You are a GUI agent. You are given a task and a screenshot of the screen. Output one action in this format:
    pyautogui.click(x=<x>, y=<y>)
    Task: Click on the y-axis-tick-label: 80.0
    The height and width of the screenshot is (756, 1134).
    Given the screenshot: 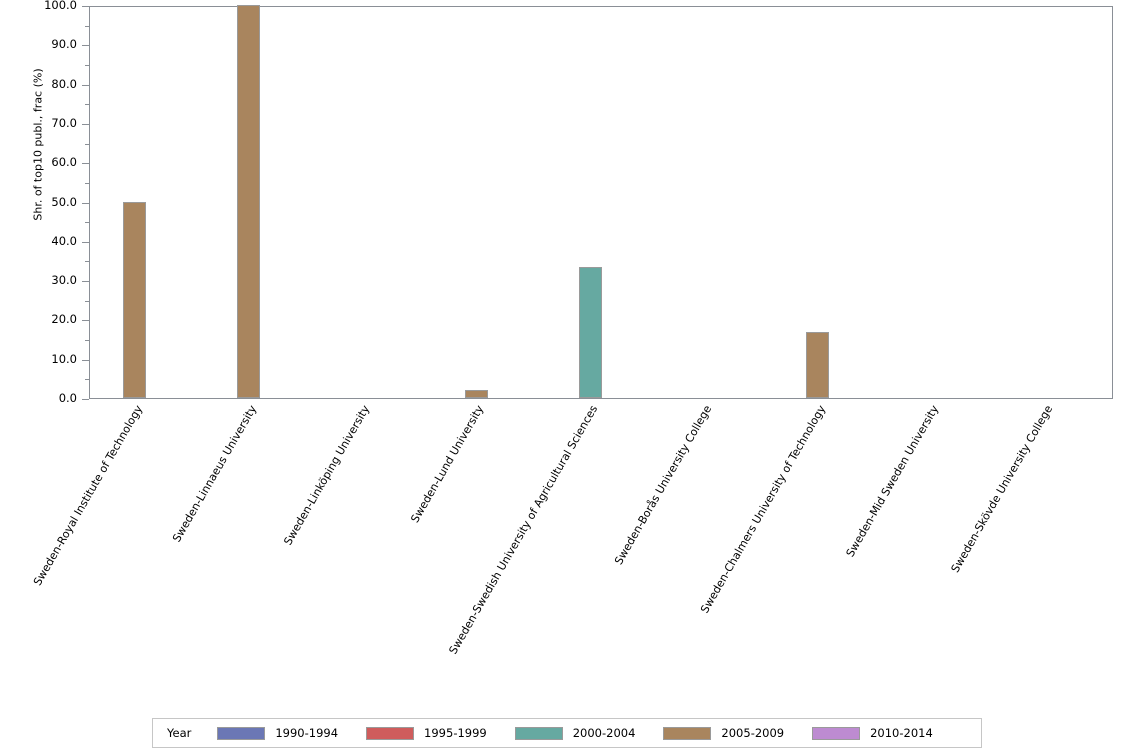 What is the action you would take?
    pyautogui.click(x=64, y=83)
    